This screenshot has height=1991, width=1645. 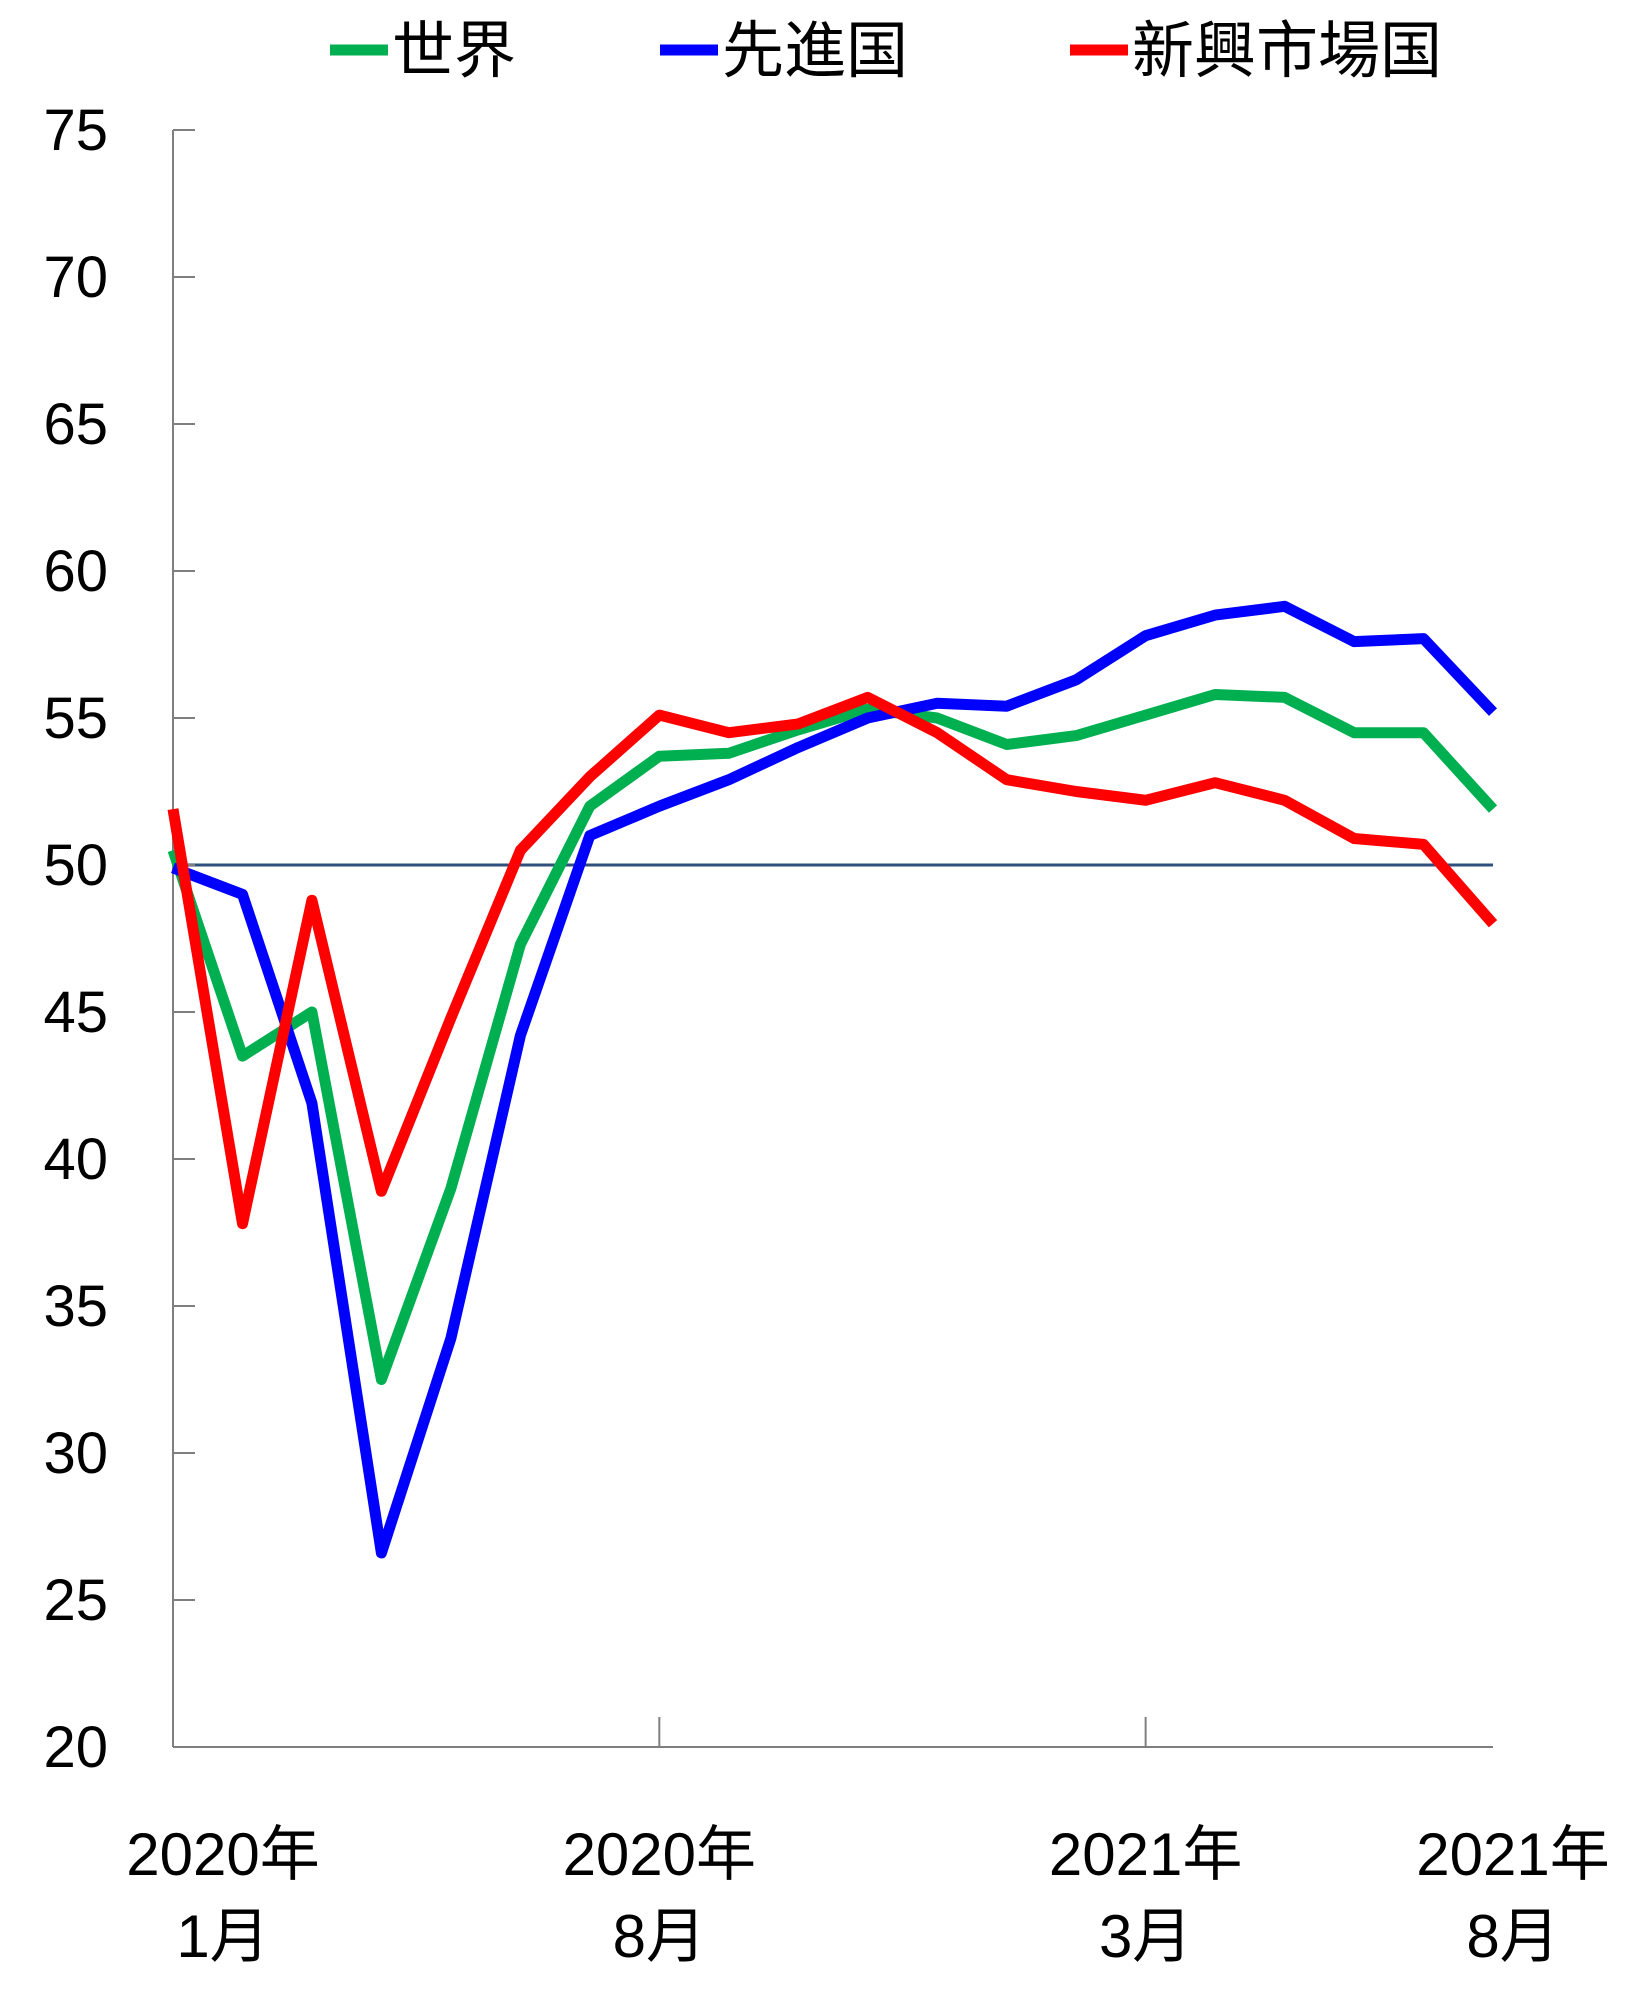 What do you see at coordinates (75, 865) in the screenshot?
I see `y-tick-label: 50` at bounding box center [75, 865].